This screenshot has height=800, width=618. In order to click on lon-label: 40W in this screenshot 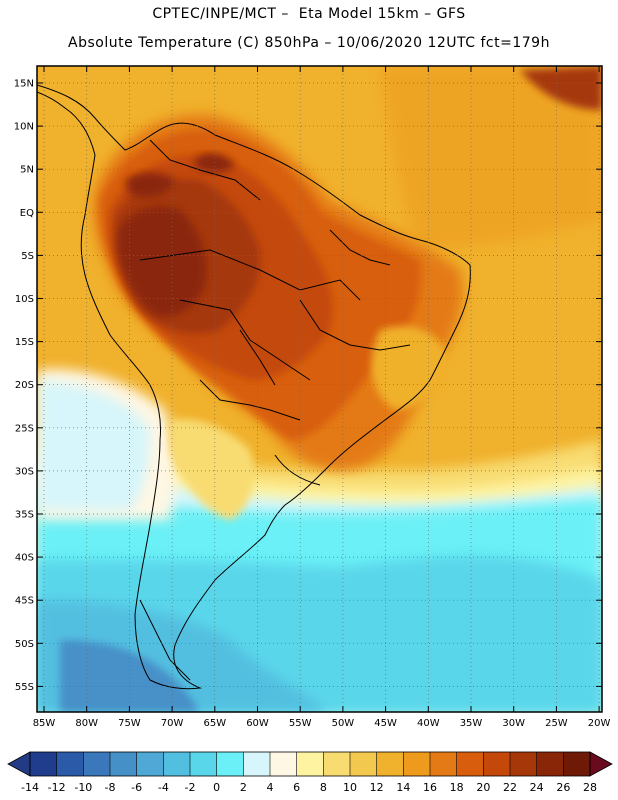, I will do `click(428, 723)`.